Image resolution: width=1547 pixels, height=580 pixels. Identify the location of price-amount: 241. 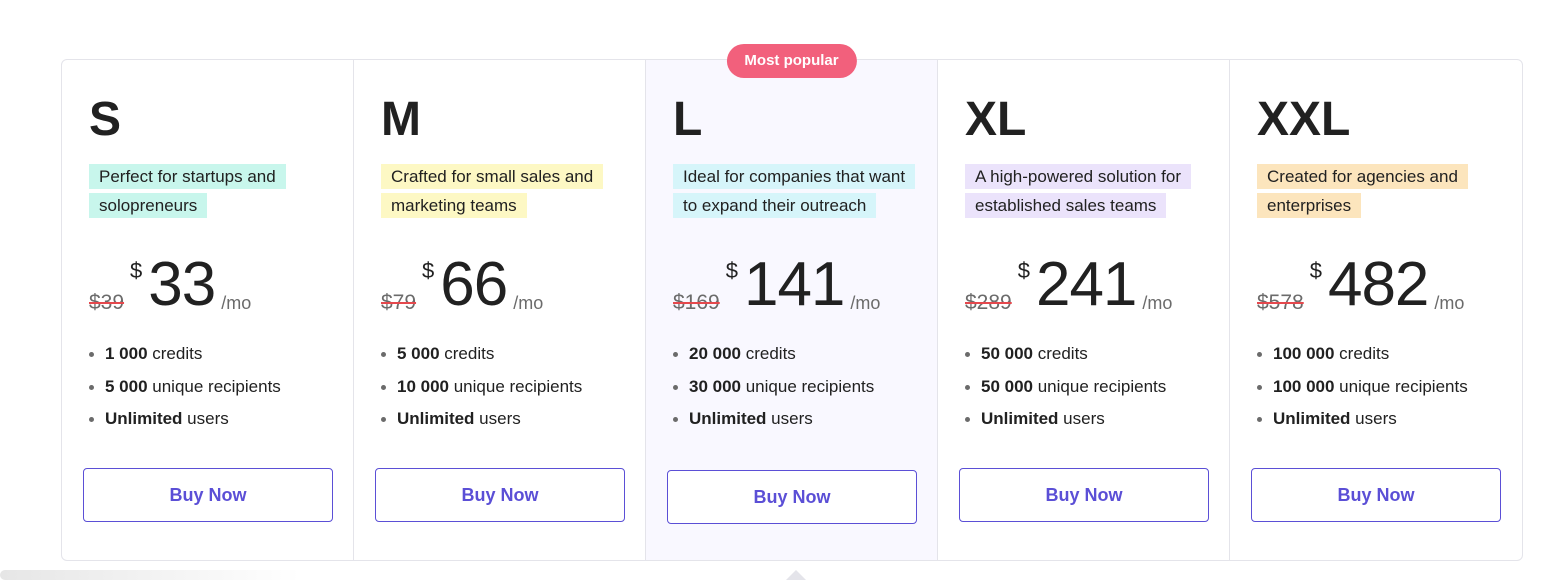
(1086, 284).